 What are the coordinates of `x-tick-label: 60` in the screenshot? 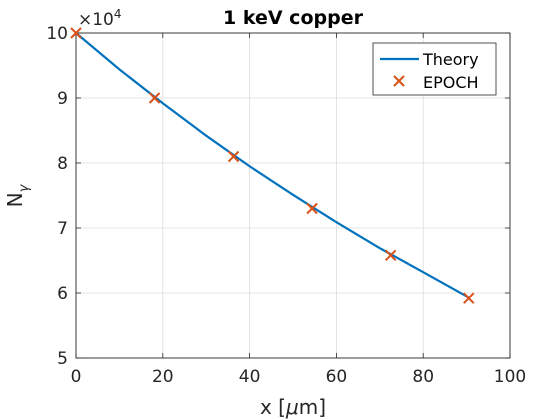 It's located at (337, 377).